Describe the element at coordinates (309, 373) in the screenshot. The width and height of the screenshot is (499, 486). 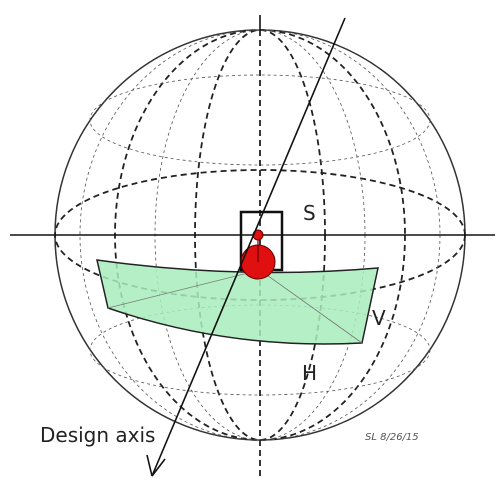
I see `label-h: H` at that location.